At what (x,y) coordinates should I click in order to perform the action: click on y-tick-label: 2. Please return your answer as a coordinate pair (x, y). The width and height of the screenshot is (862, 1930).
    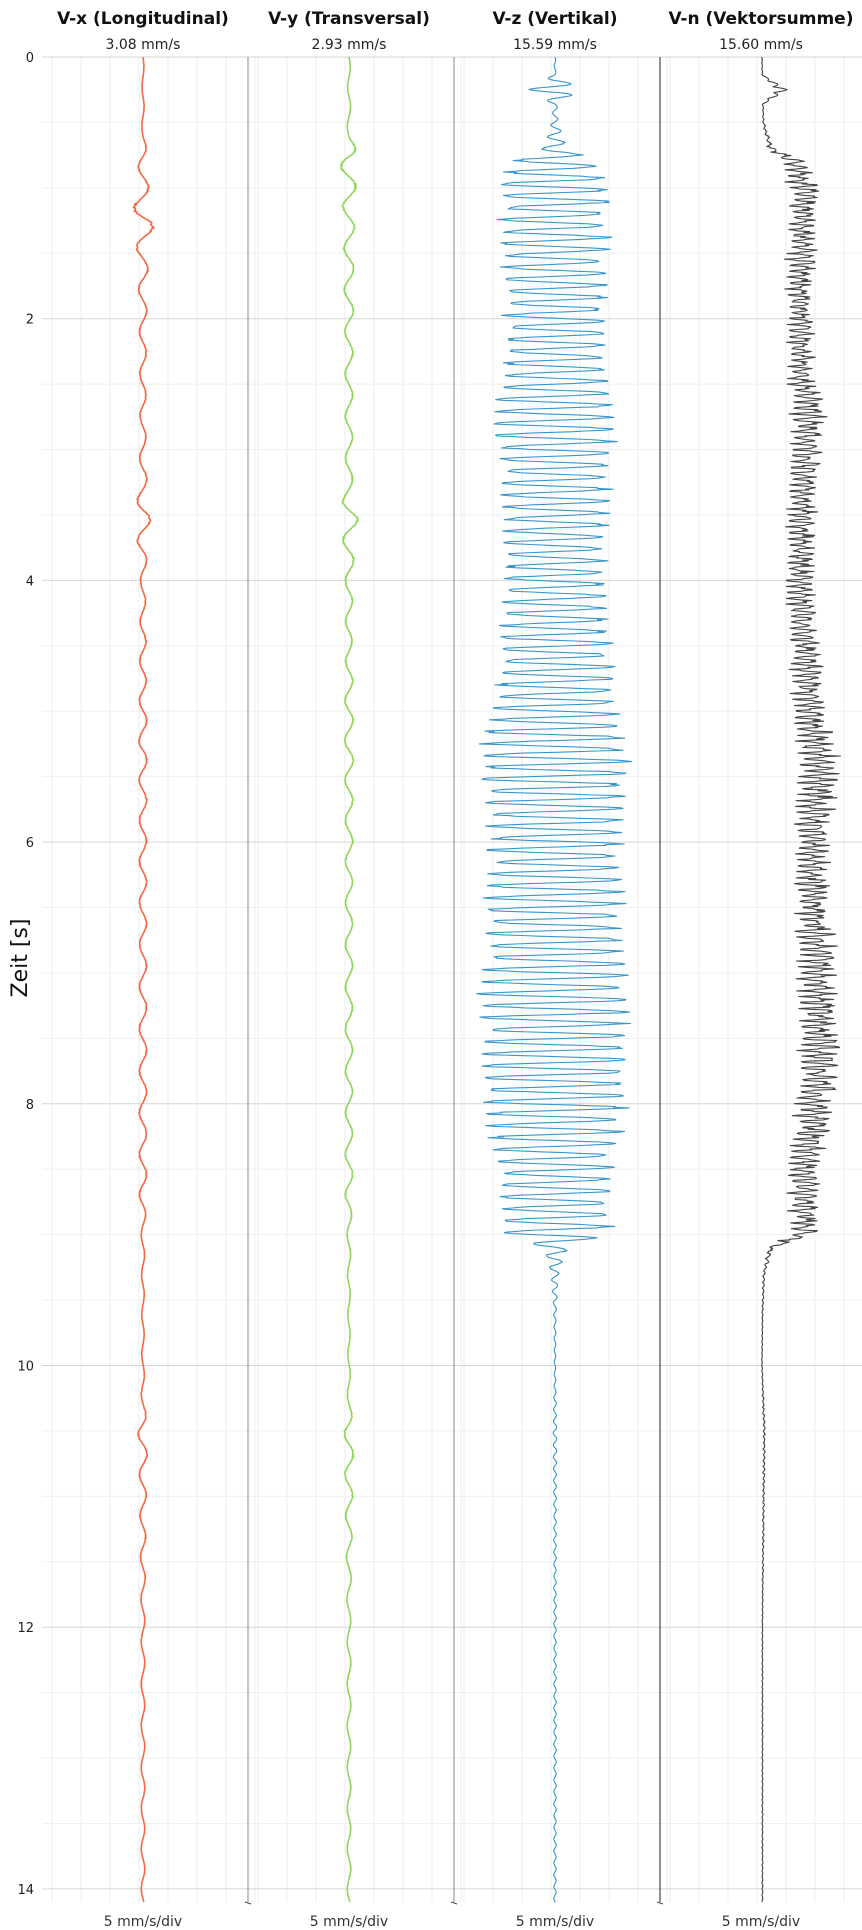
    Looking at the image, I should click on (30, 320).